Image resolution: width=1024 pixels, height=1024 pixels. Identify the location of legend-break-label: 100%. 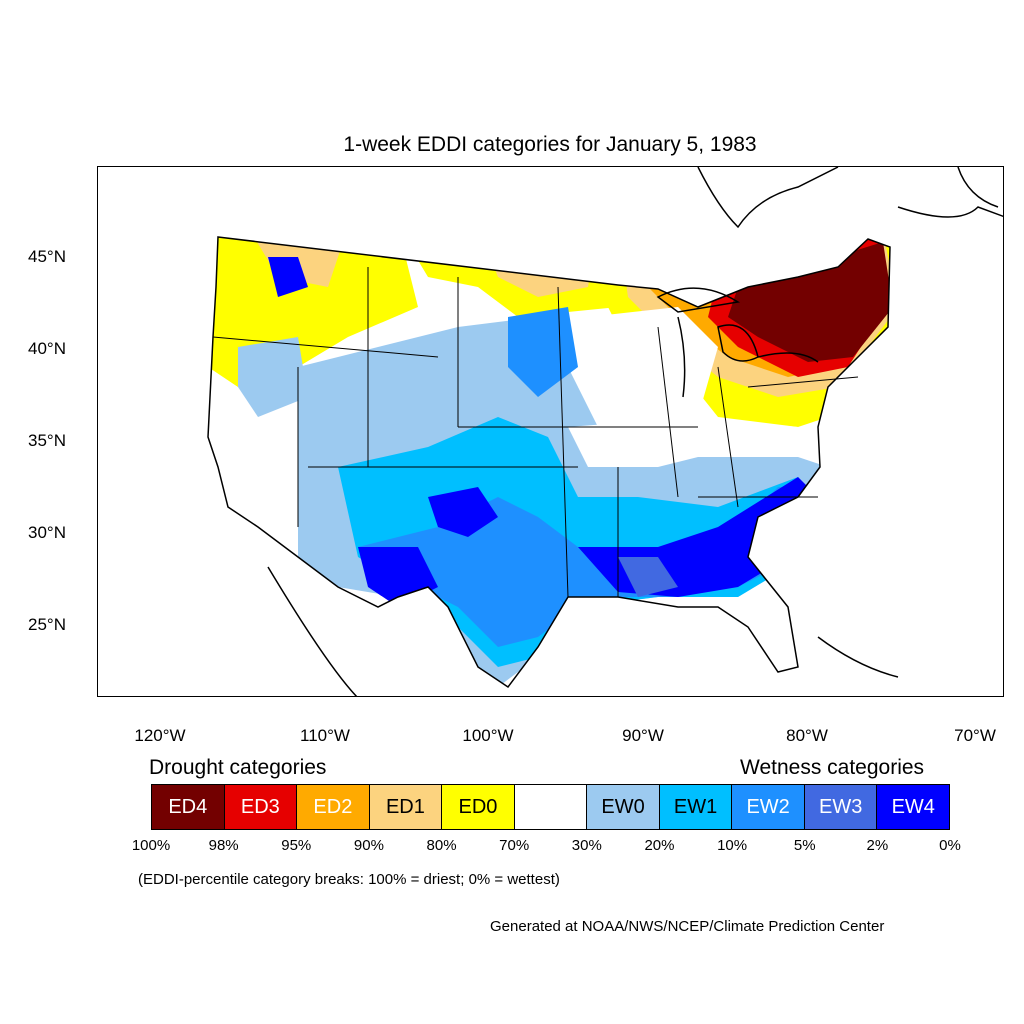
(151, 845).